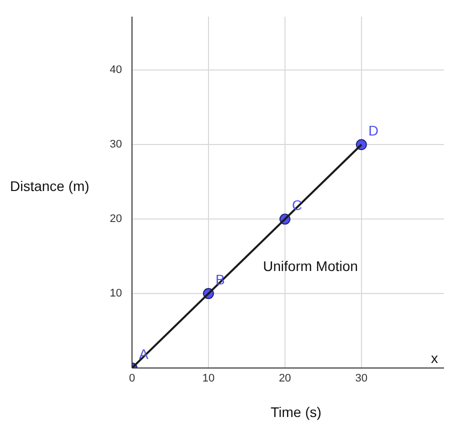  I want to click on y-tick-label: 10, so click(116, 294).